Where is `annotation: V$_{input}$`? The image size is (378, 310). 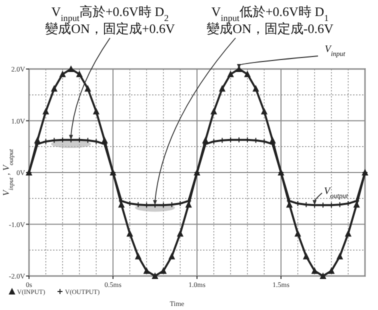
annotation: V$_{input}$ is located at coordinates (335, 51).